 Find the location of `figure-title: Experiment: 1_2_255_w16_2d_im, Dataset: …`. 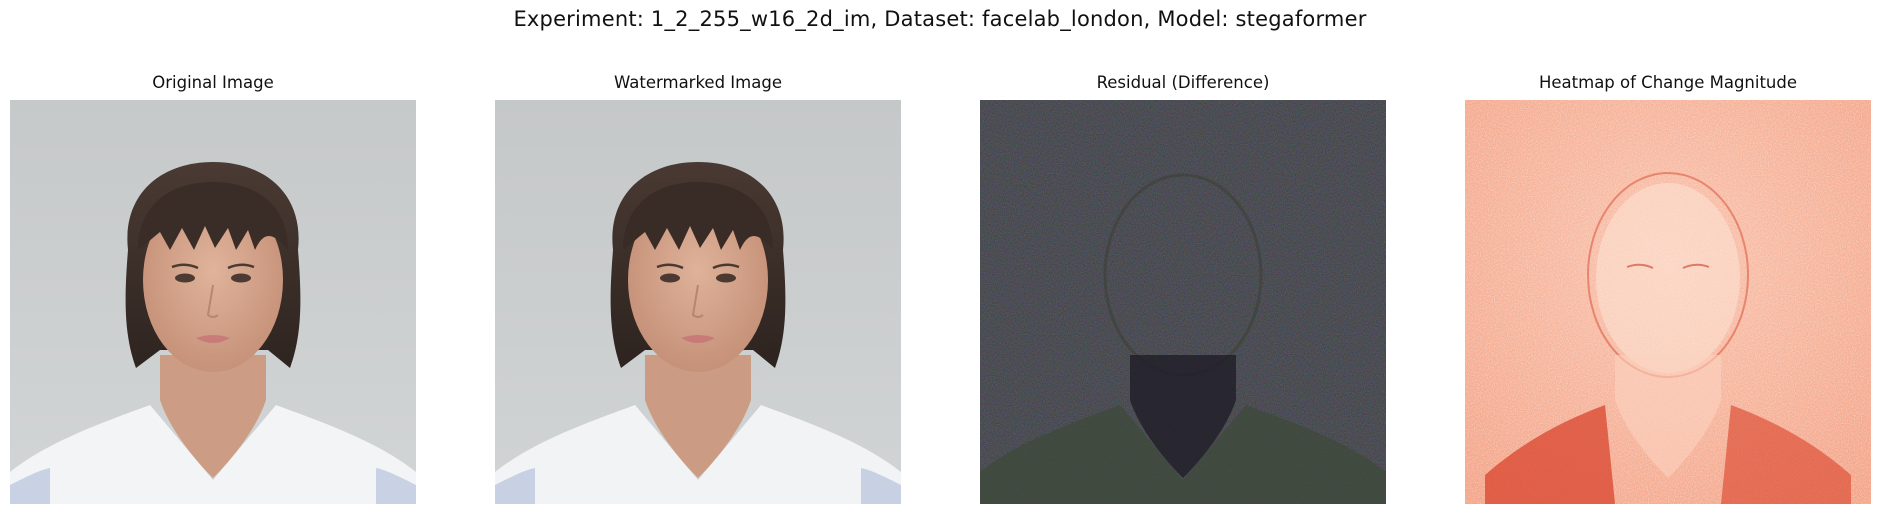

figure-title: Experiment: 1_2_255_w16_2d_im, Dataset: … is located at coordinates (940, 19).